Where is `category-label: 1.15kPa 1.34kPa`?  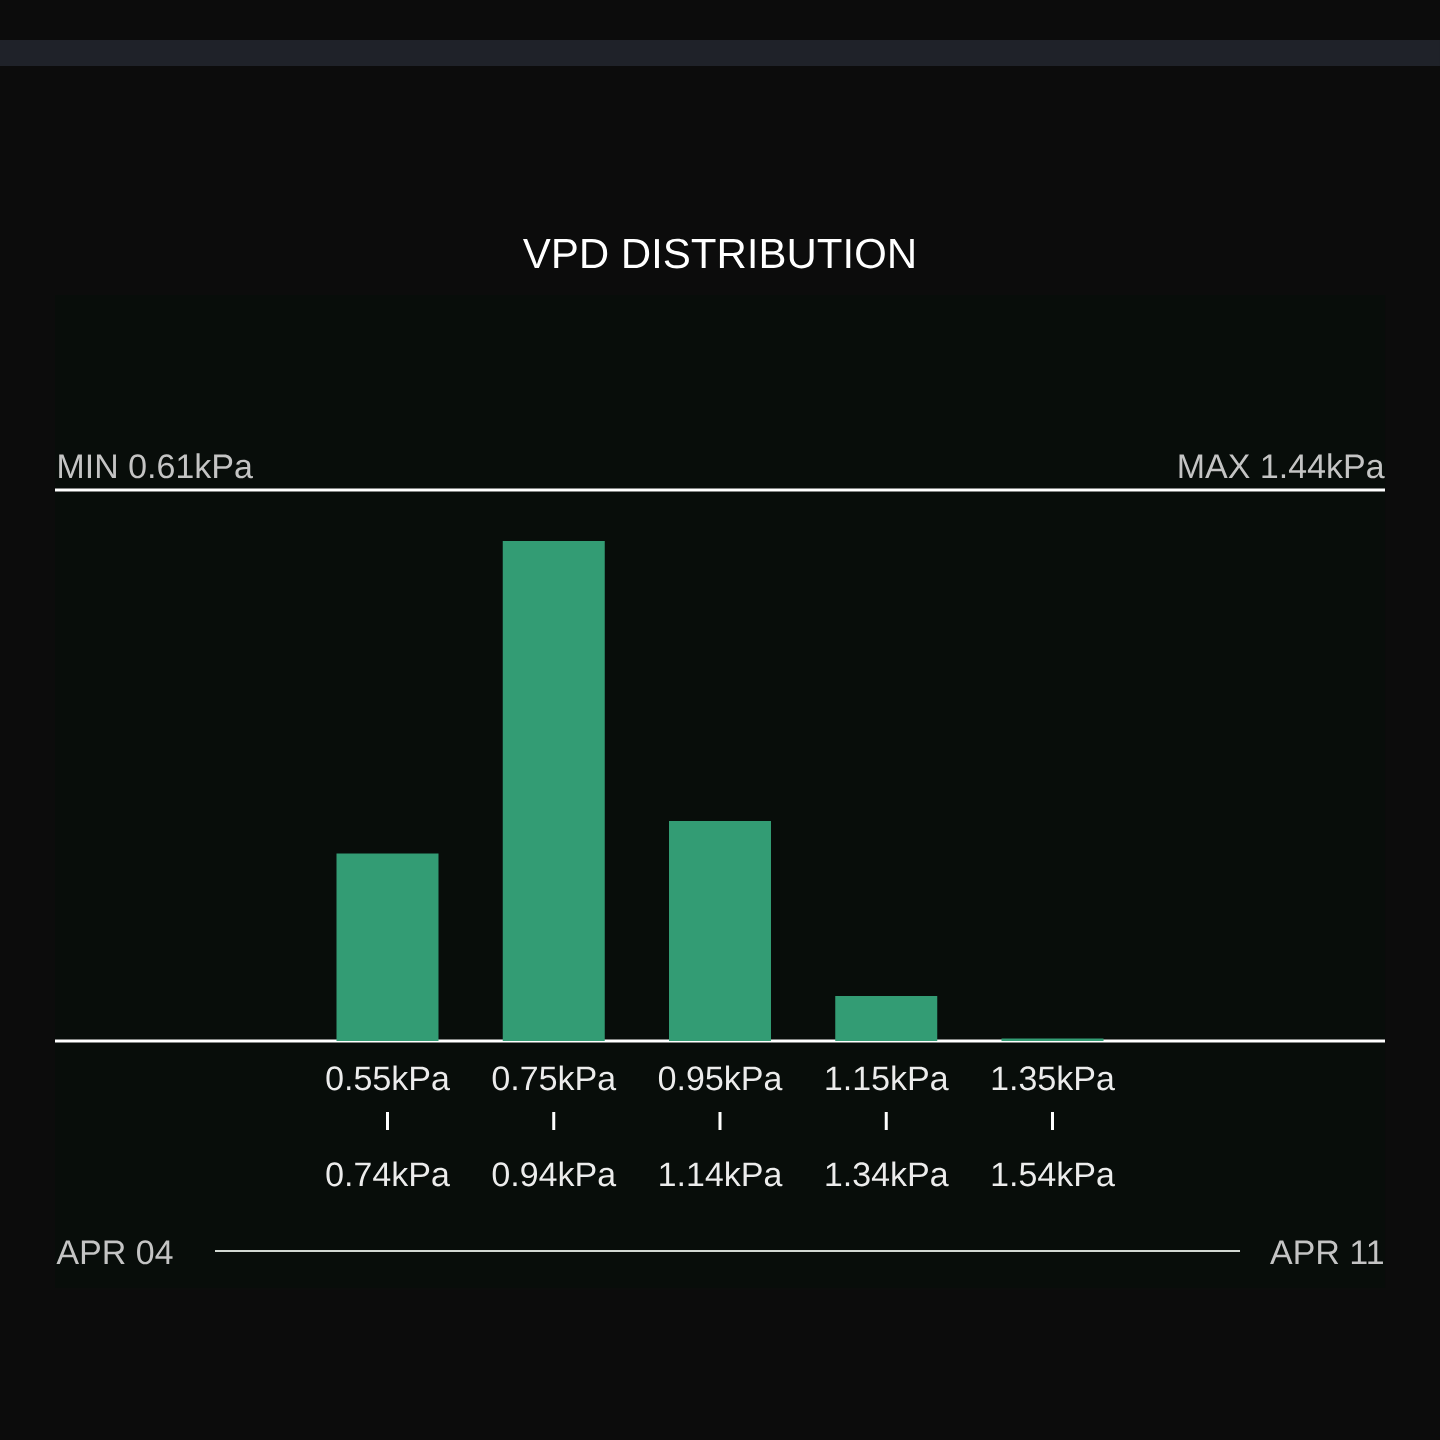
category-label: 1.15kPa 1.34kPa is located at coordinates (887, 1126).